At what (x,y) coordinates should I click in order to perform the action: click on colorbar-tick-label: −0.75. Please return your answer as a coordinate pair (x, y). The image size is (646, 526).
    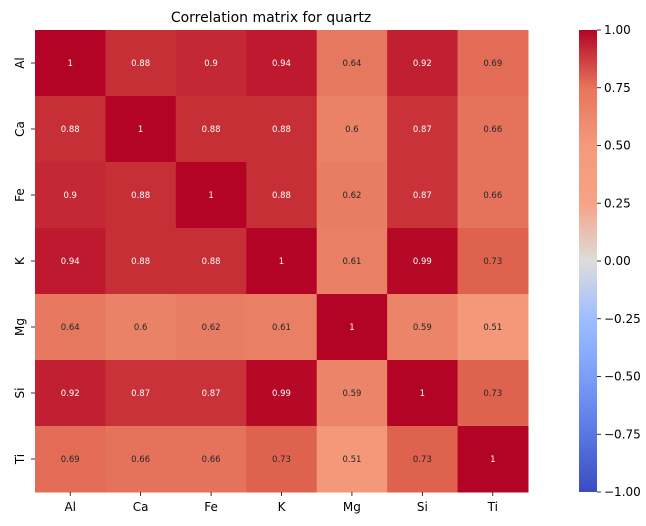
    Looking at the image, I should click on (622, 434).